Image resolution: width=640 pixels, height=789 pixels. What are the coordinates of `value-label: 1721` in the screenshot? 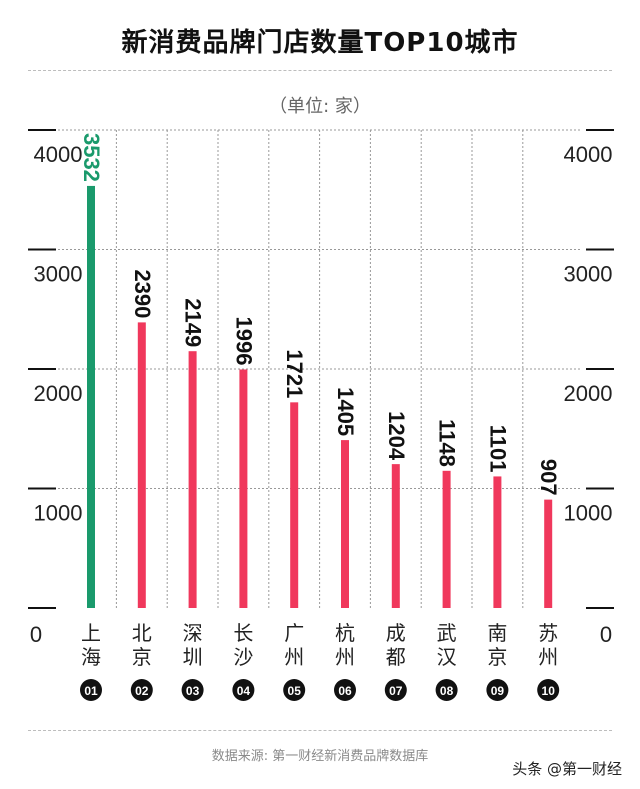 It's located at (294, 373).